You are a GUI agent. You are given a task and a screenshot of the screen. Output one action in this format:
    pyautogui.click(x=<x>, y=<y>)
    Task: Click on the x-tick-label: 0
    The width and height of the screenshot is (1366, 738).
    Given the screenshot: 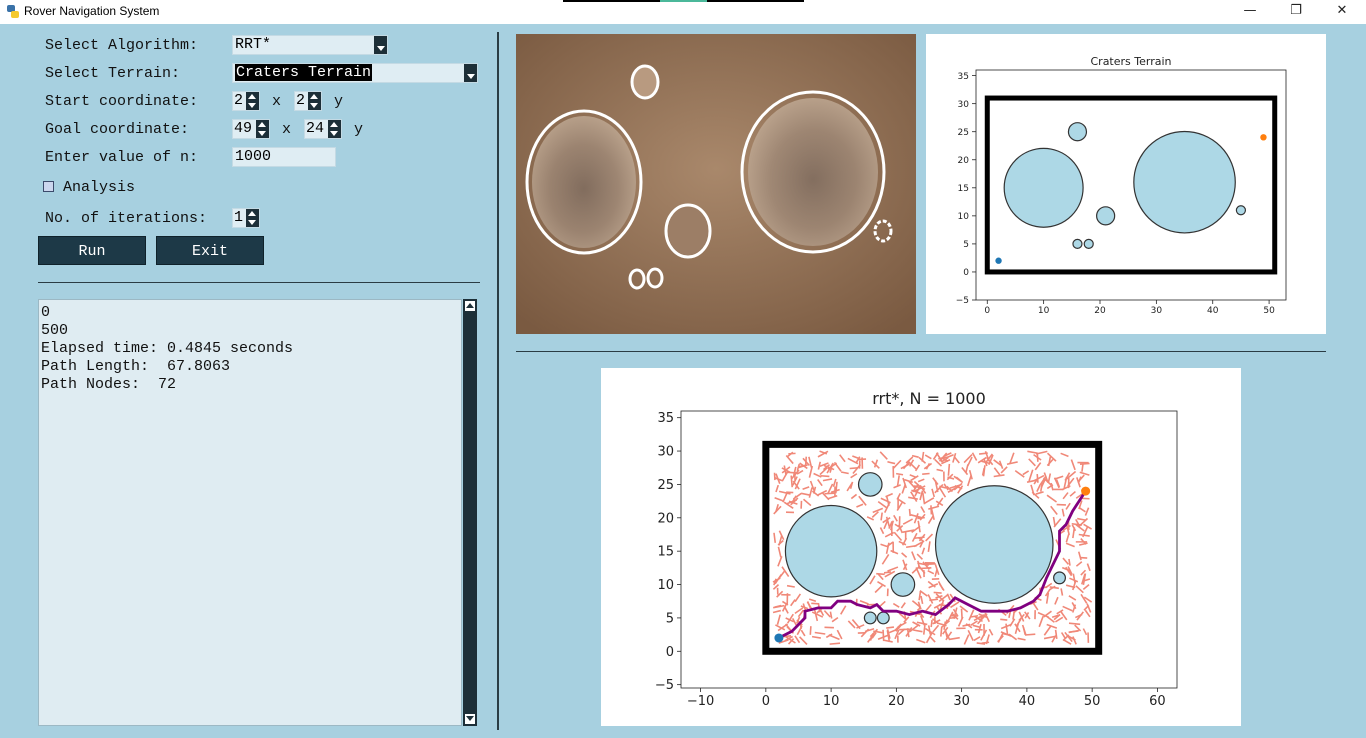 What is the action you would take?
    pyautogui.click(x=766, y=701)
    